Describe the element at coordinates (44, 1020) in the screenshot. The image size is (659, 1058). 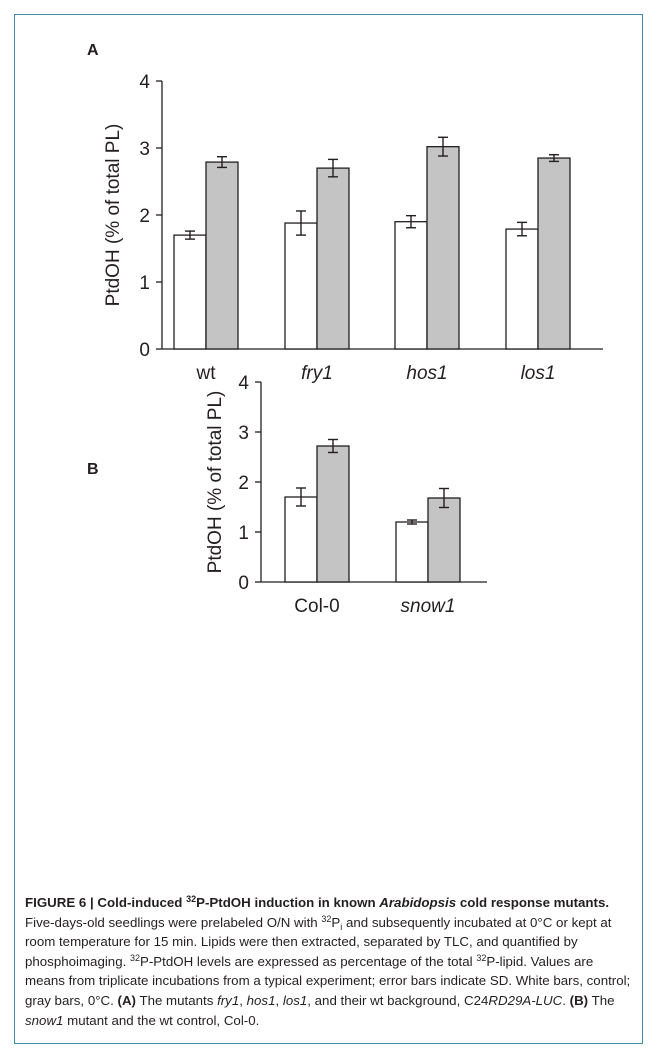
I see `caption-mutant: snow1` at that location.